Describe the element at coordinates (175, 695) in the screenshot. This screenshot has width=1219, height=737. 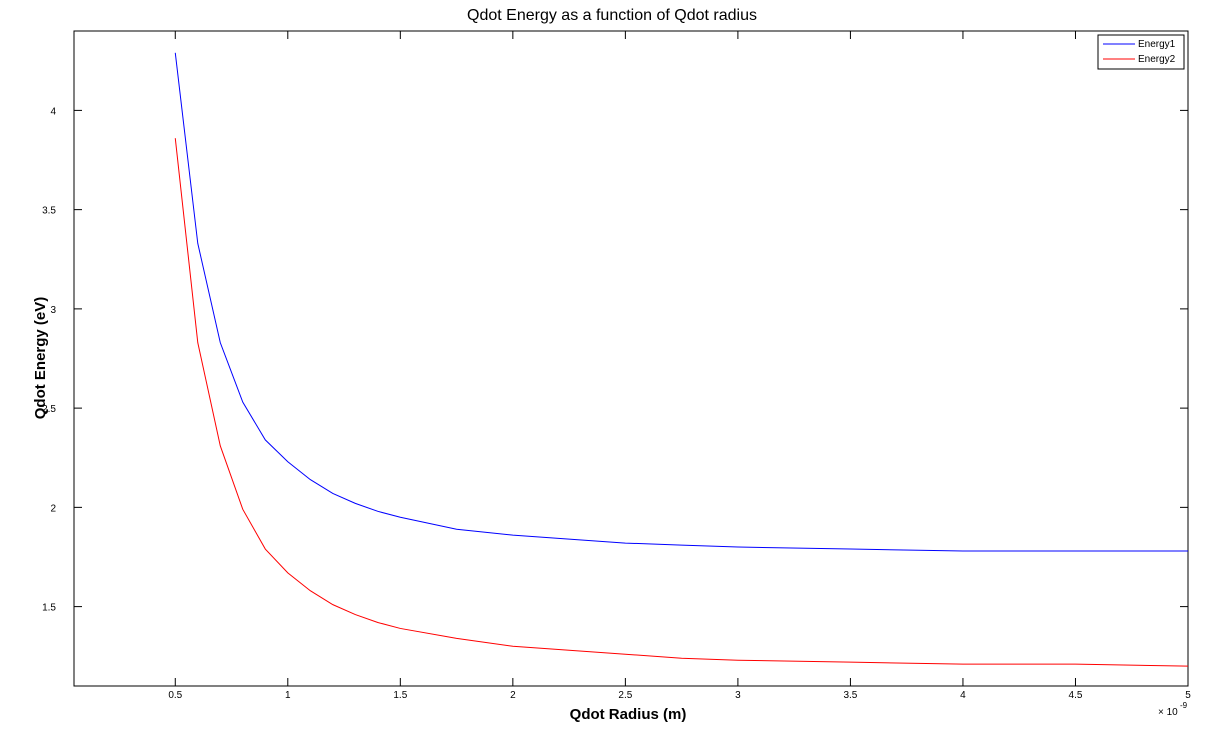
I see `x-tick-label: 0.5` at that location.